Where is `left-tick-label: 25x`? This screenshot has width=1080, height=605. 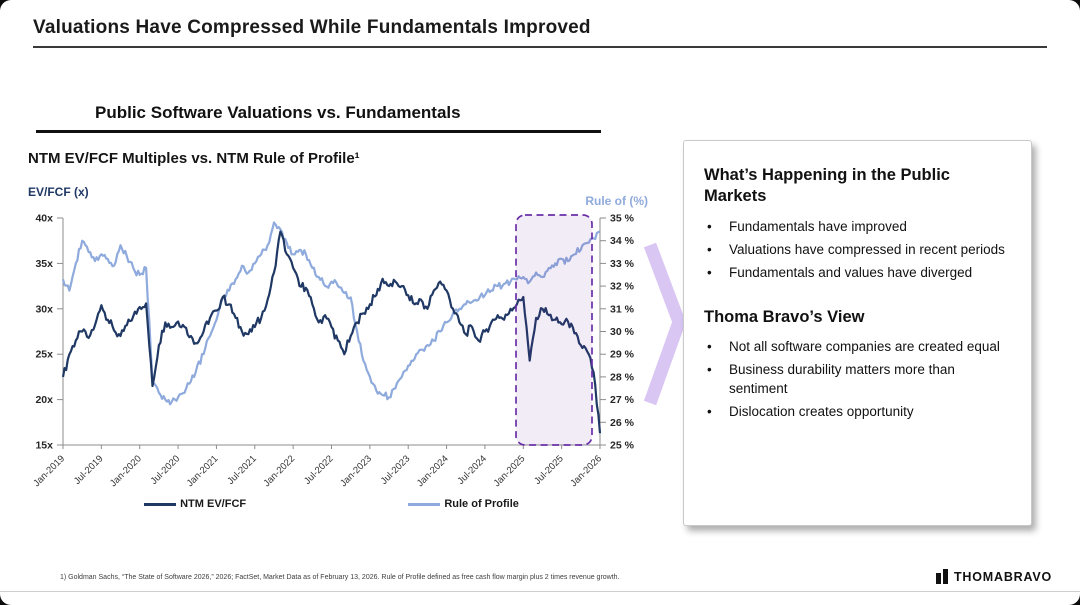
left-tick-label: 25x is located at coordinates (44, 355).